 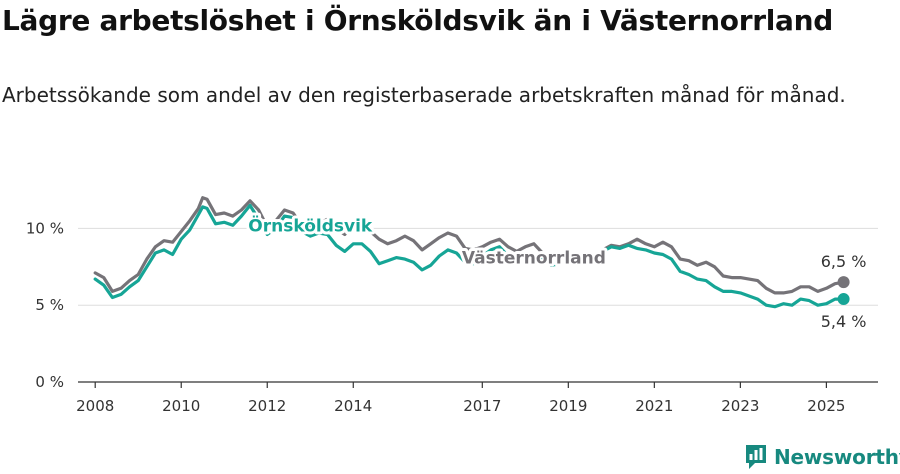 What do you see at coordinates (353, 406) in the screenshot?
I see `x-tick-label: 2014` at bounding box center [353, 406].